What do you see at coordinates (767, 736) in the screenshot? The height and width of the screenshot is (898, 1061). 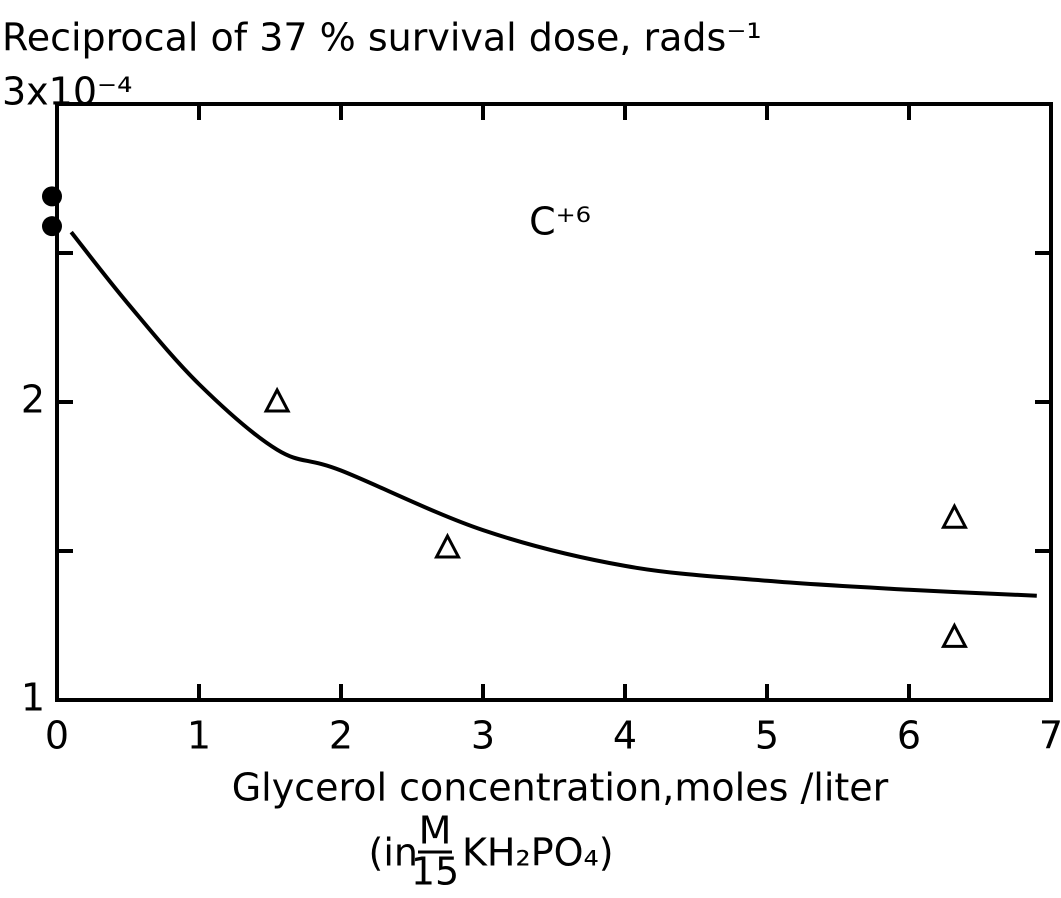 I see `x-tick-label: 5` at bounding box center [767, 736].